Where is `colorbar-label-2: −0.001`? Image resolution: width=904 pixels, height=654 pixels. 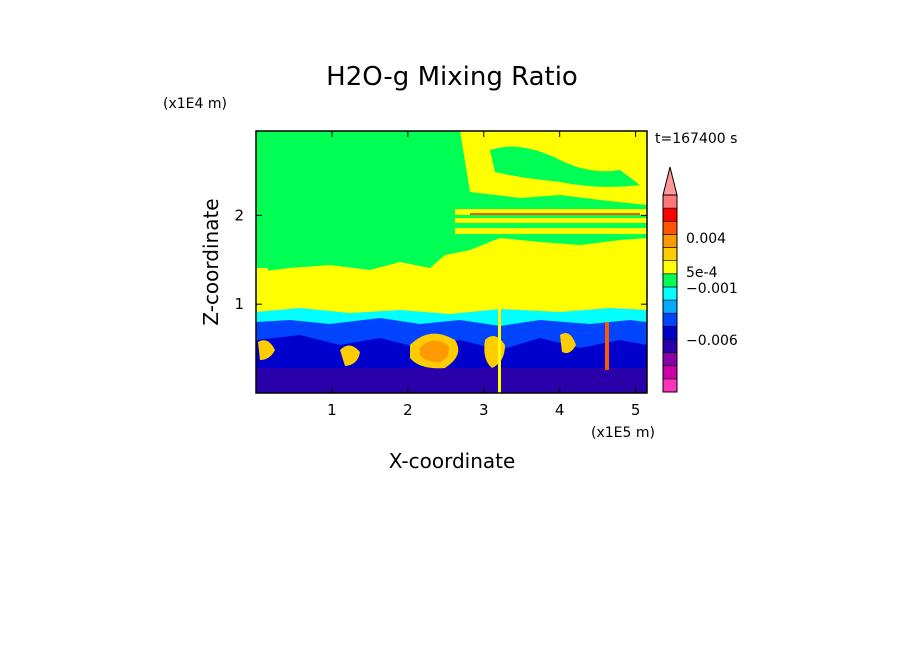
colorbar-label-2: −0.001 is located at coordinates (712, 289).